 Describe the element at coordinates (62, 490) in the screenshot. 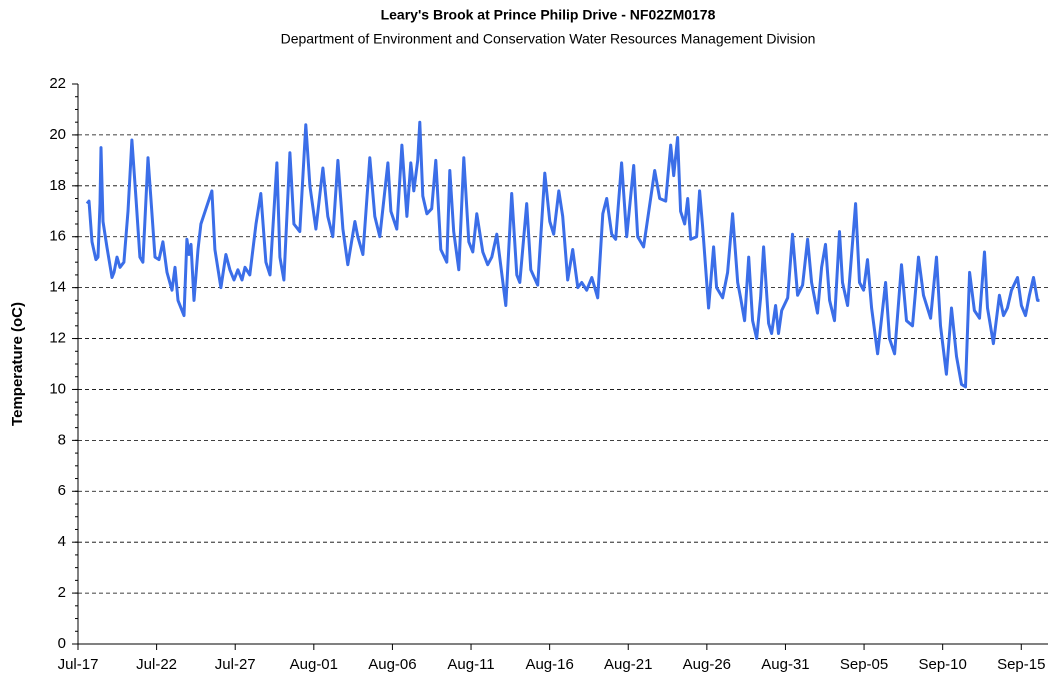

I see `y-tick-label: 6` at that location.